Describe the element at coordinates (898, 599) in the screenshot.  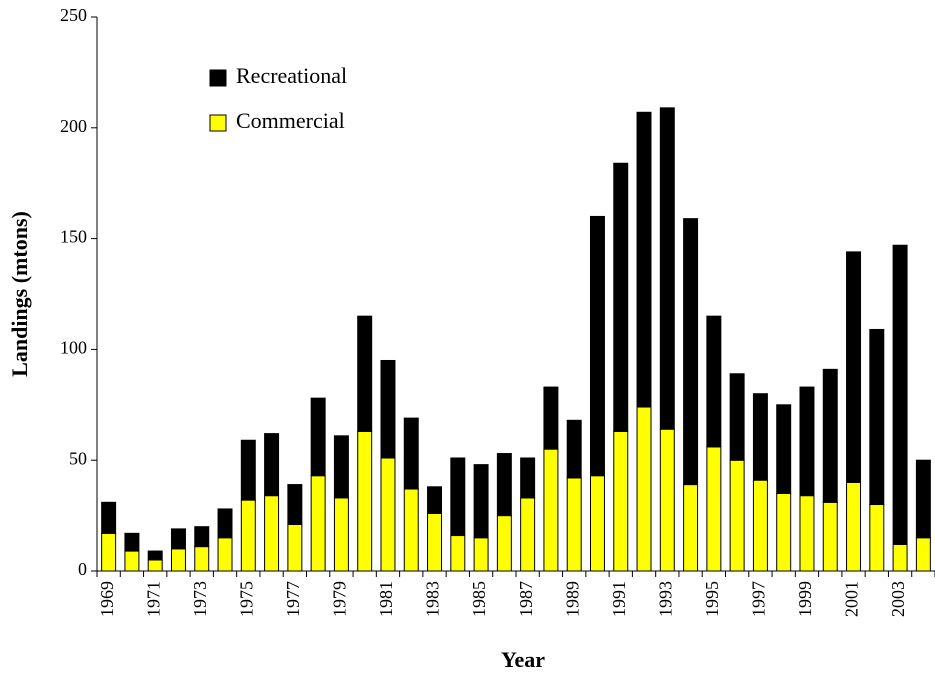
I see `x-tick-label: 2003` at that location.